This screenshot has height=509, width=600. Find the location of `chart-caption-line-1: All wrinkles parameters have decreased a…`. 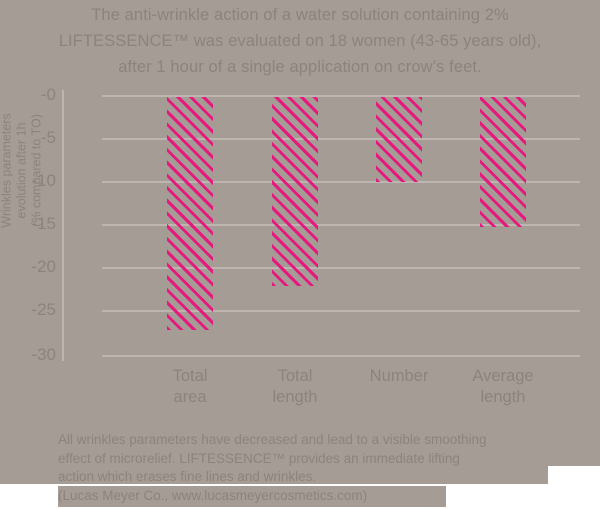

chart-caption-line-1: All wrinkles parameters have decreased a… is located at coordinates (272, 439).